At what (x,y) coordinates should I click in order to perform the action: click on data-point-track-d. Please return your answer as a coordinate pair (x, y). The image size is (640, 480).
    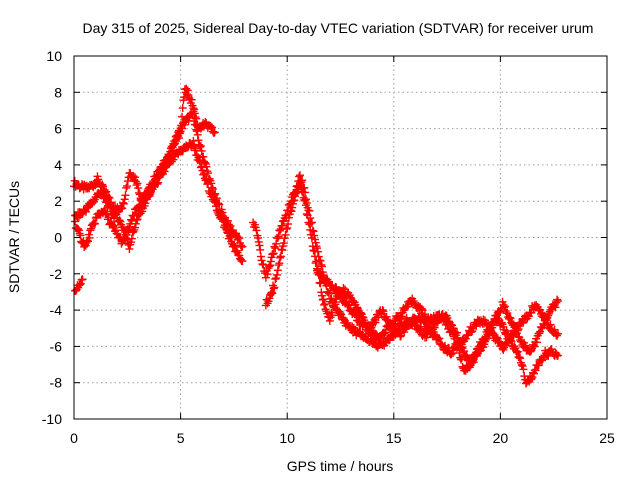
    Looking at the image, I should click on (79, 285).